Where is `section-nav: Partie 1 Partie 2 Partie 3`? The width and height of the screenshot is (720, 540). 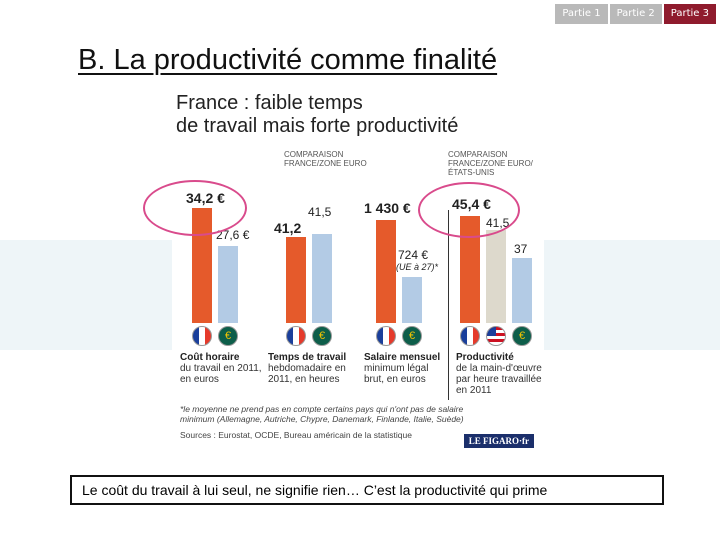
section-nav: Partie 1 Partie 2 Partie 3 is located at coordinates (634, 14).